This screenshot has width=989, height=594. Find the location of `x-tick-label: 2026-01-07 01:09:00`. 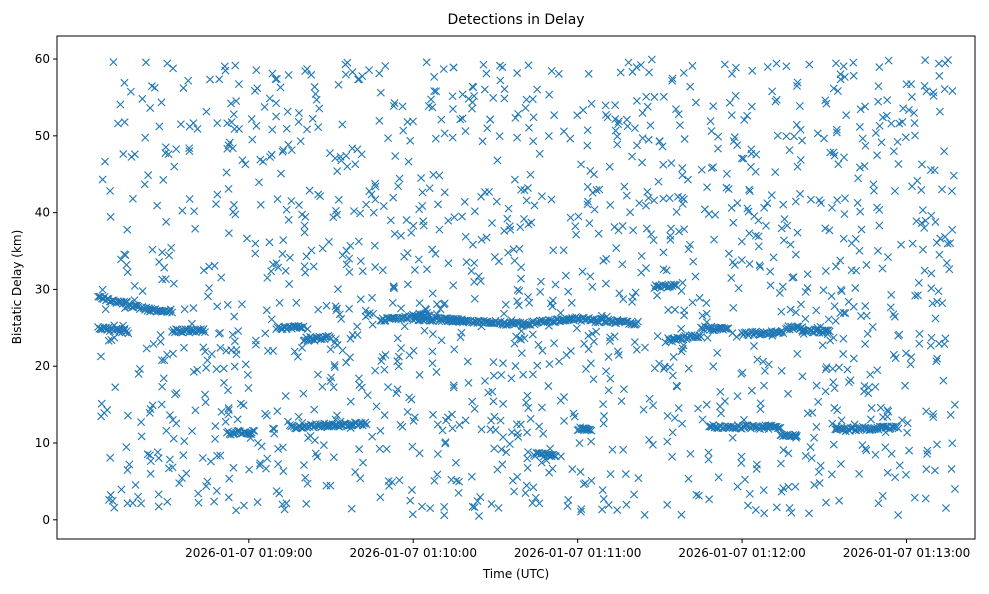

x-tick-label: 2026-01-07 01:09:00 is located at coordinates (248, 553).